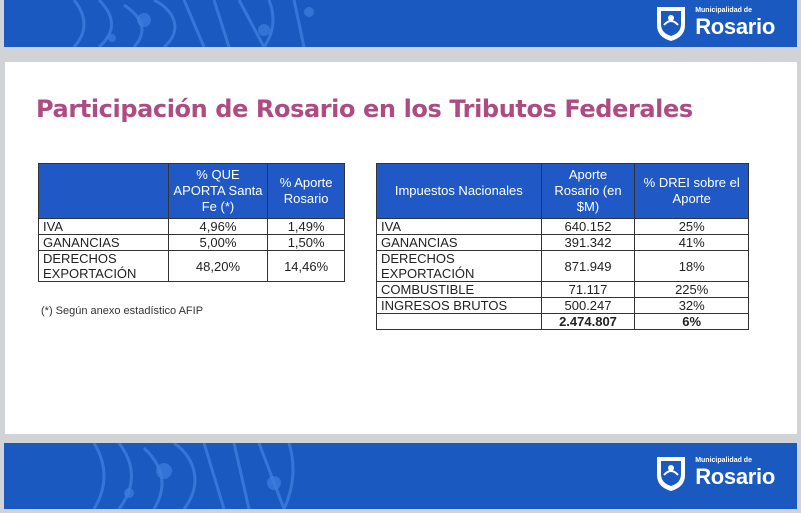 Image resolution: width=801 pixels, height=513 pixels. Describe the element at coordinates (588, 266) in the screenshot. I see `table-cell: 871.949` at that location.